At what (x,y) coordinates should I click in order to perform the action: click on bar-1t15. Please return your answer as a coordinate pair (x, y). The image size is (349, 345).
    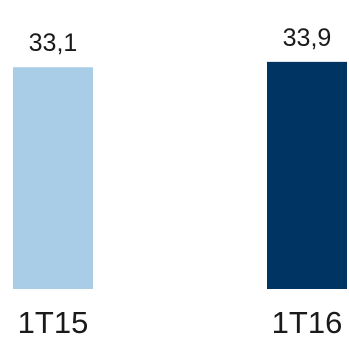
    Looking at the image, I should click on (53, 178).